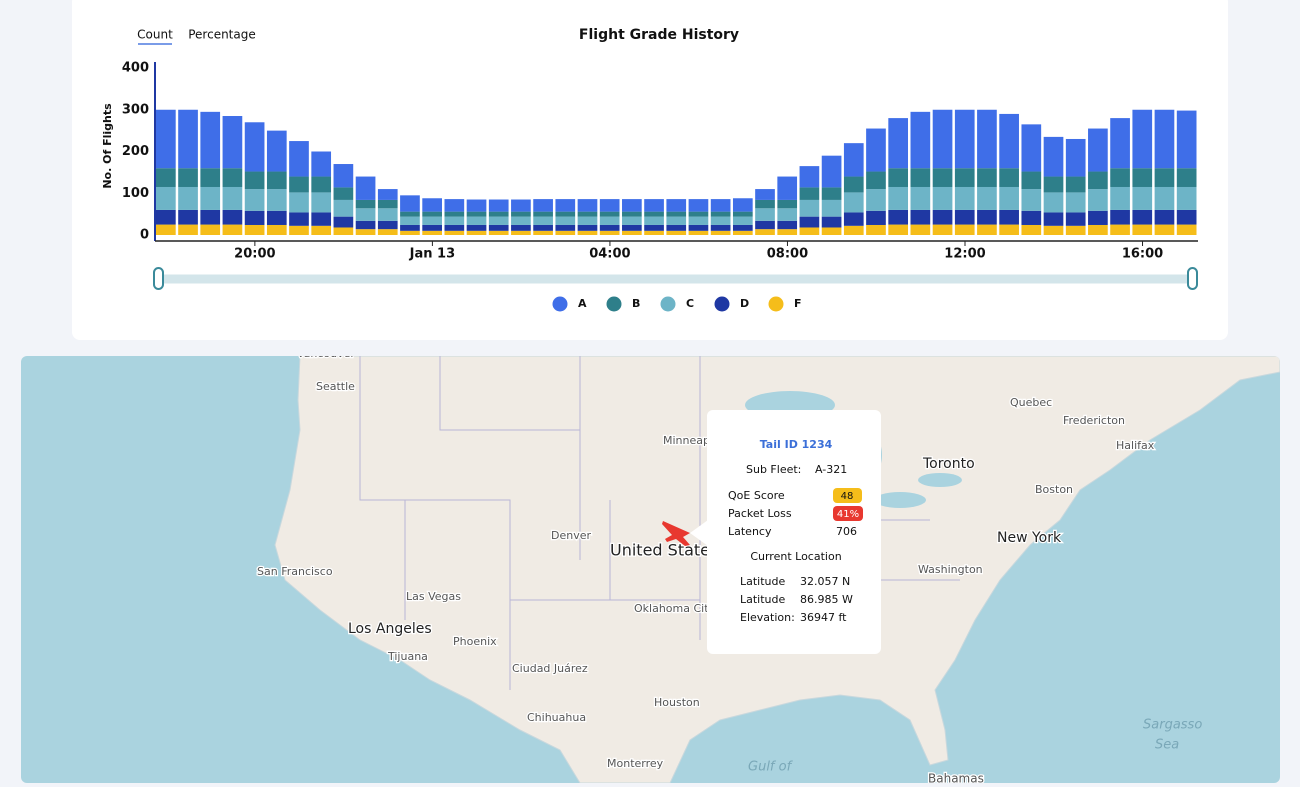  What do you see at coordinates (744, 303) in the screenshot?
I see `legend-label: D` at bounding box center [744, 303].